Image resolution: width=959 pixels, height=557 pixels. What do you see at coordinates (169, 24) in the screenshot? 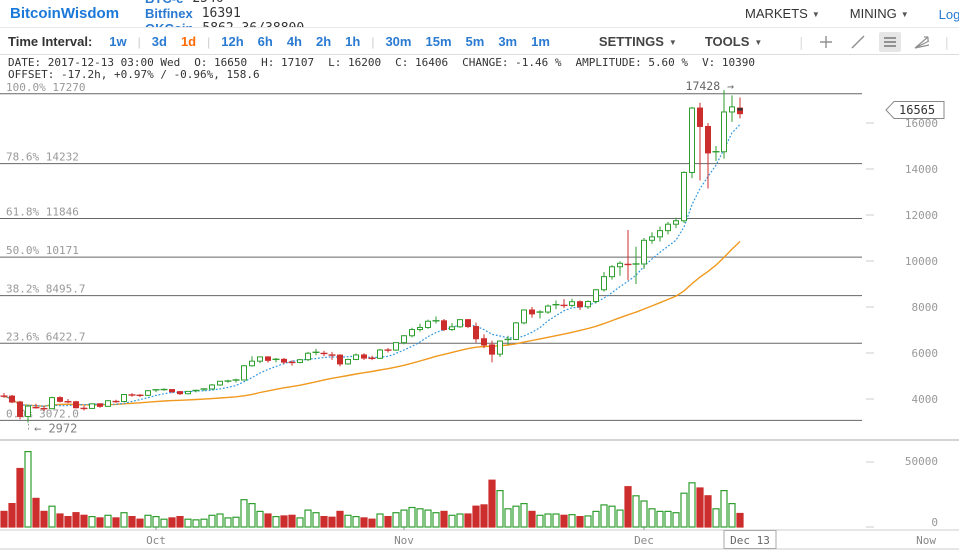
I see `ticker-link: OKCoin` at bounding box center [169, 24].